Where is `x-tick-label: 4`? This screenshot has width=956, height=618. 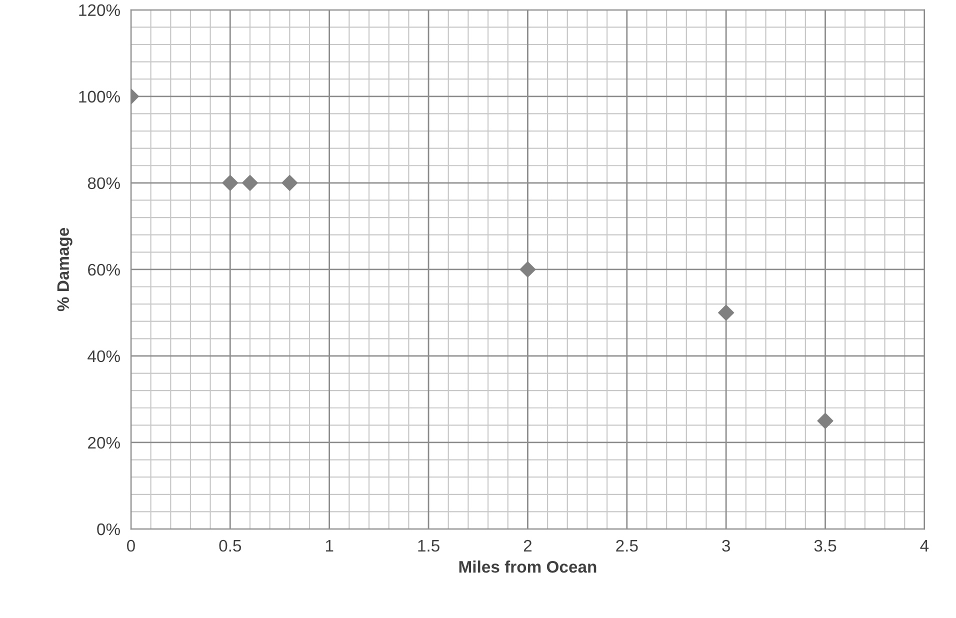
x-tick-label: 4 is located at coordinates (924, 546).